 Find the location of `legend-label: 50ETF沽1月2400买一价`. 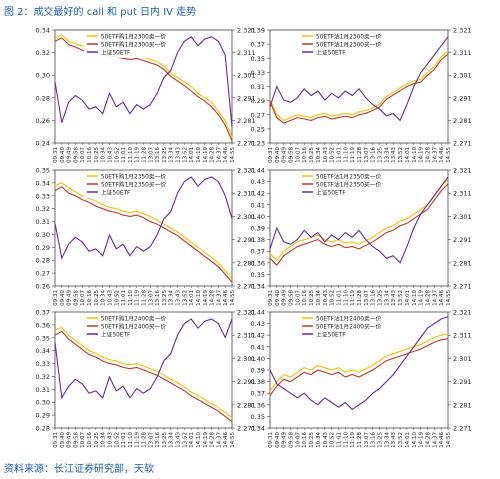

legend-label: 50ETF沽1月2400买一价 is located at coordinates (349, 327).